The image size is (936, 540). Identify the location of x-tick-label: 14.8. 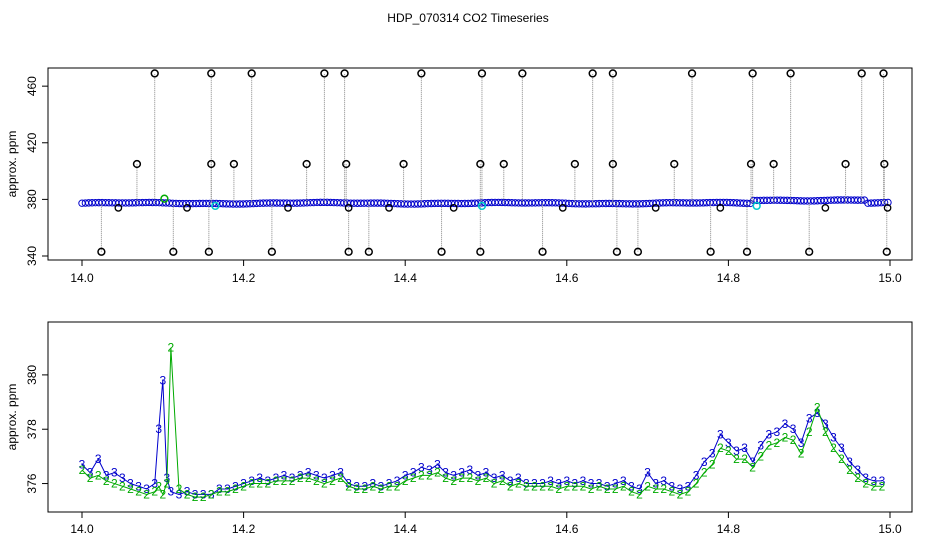
(729, 529).